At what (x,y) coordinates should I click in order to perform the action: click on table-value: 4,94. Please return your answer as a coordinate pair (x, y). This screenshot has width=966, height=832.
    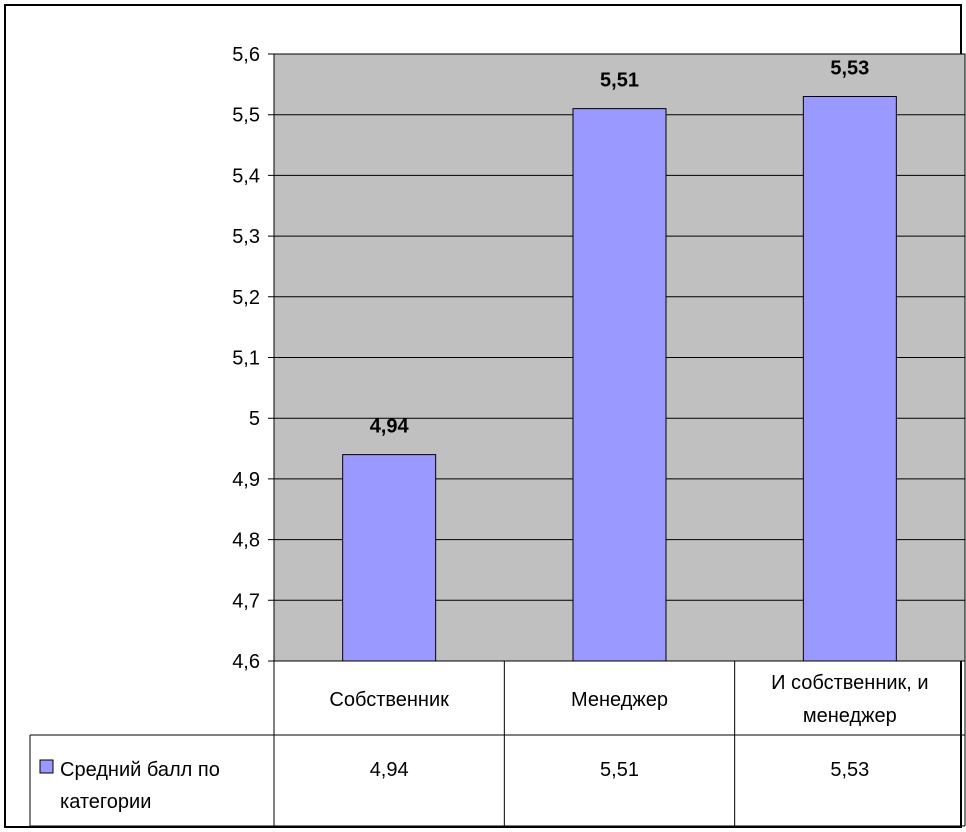
    Looking at the image, I should click on (389, 770).